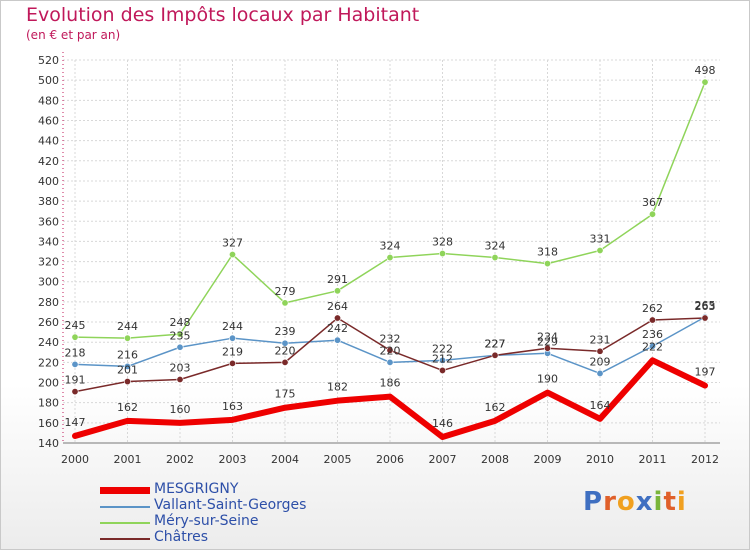 This screenshot has height=550, width=750. What do you see at coordinates (285, 394) in the screenshot?
I see `data-label: 175` at bounding box center [285, 394].